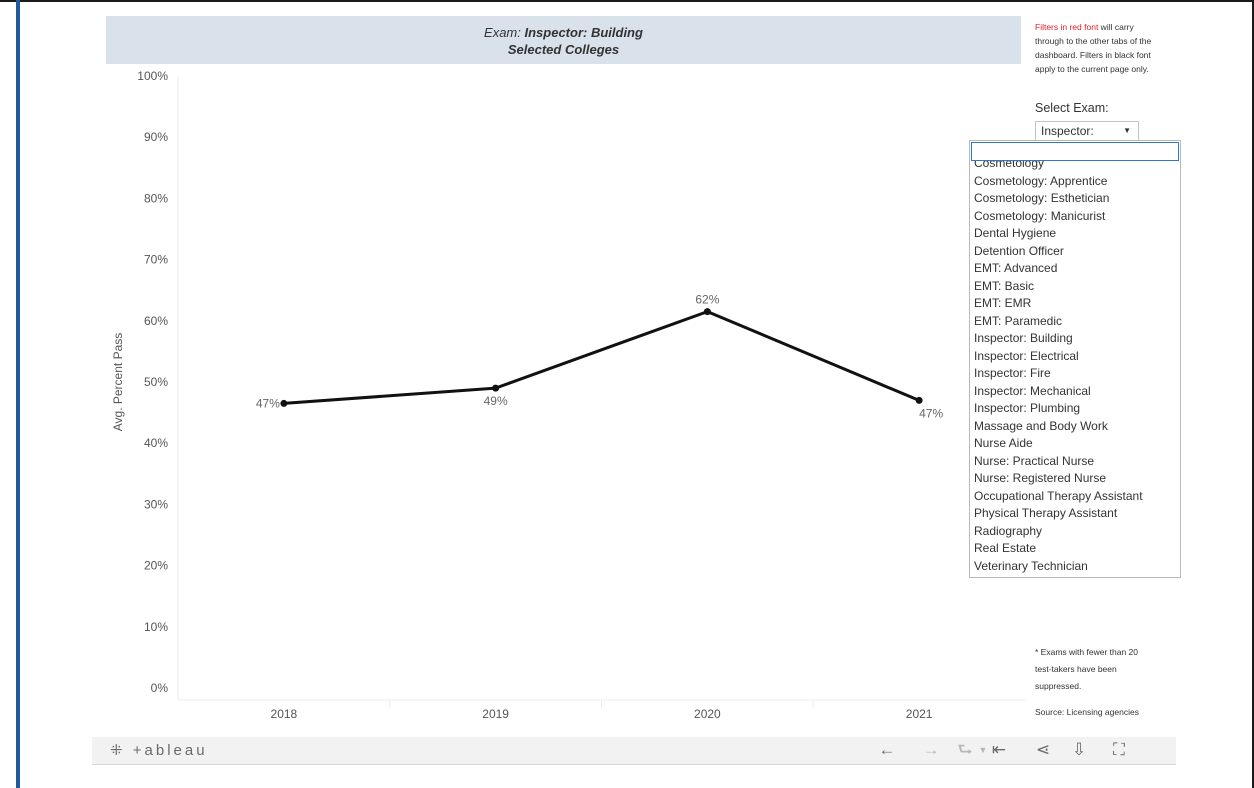 This screenshot has height=788, width=1254. What do you see at coordinates (1043, 749) in the screenshot?
I see `share-icon: ⋖` at bounding box center [1043, 749].